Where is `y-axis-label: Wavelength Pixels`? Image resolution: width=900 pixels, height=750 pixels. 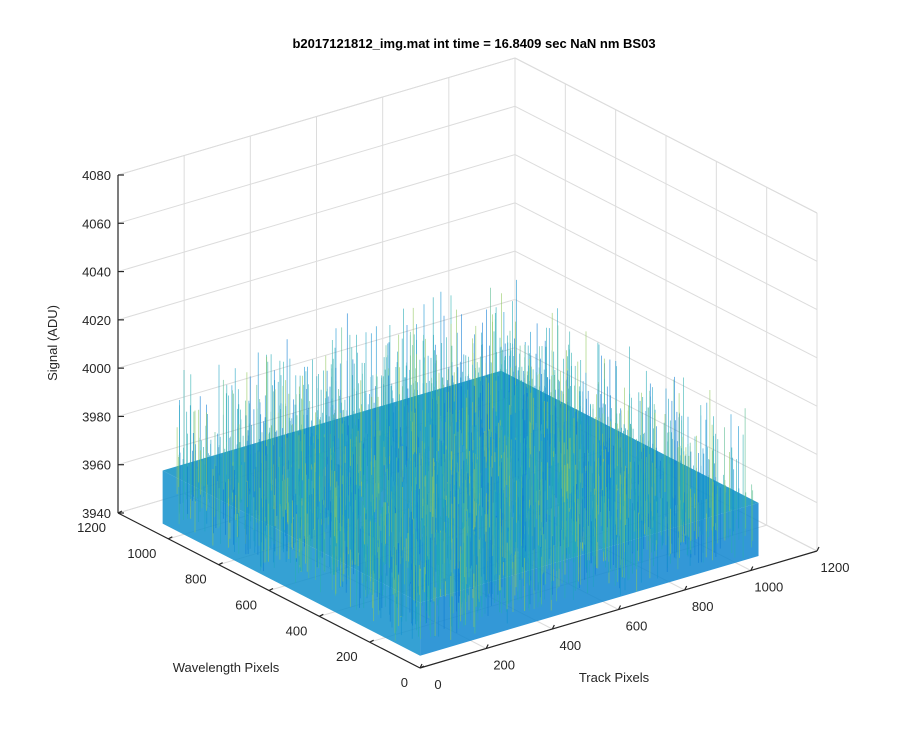
y-axis-label: Wavelength Pixels is located at coordinates (226, 667).